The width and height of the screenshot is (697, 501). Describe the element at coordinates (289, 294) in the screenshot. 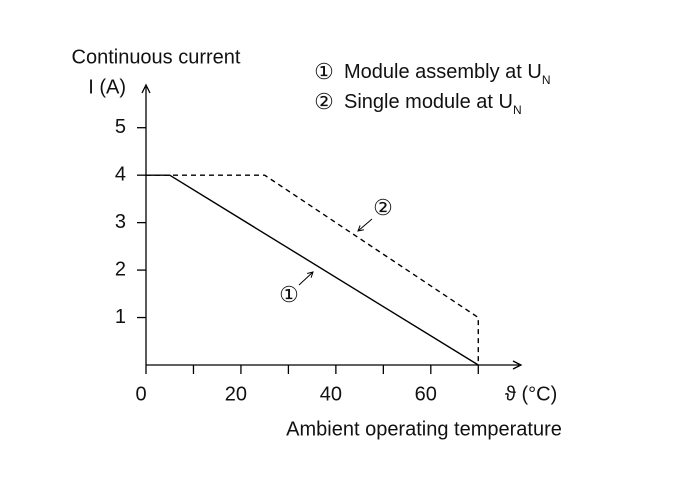

I see `annotation-marker: ①` at that location.